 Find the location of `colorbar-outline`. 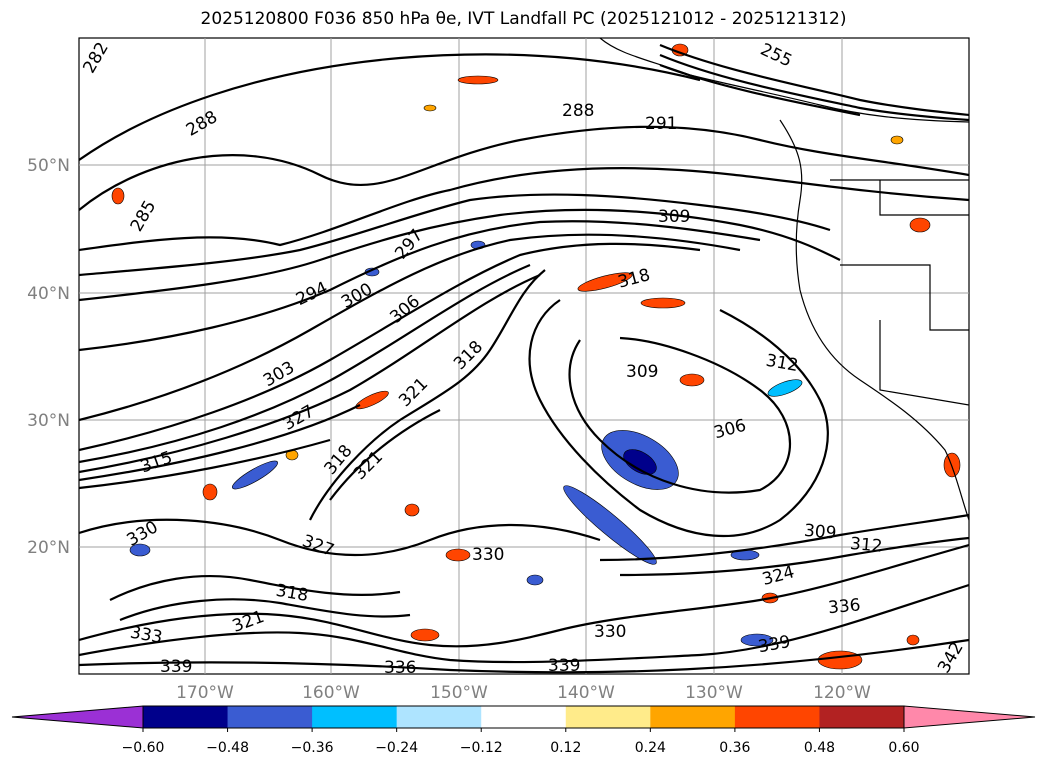

colorbar-outline is located at coordinates (523, 717).